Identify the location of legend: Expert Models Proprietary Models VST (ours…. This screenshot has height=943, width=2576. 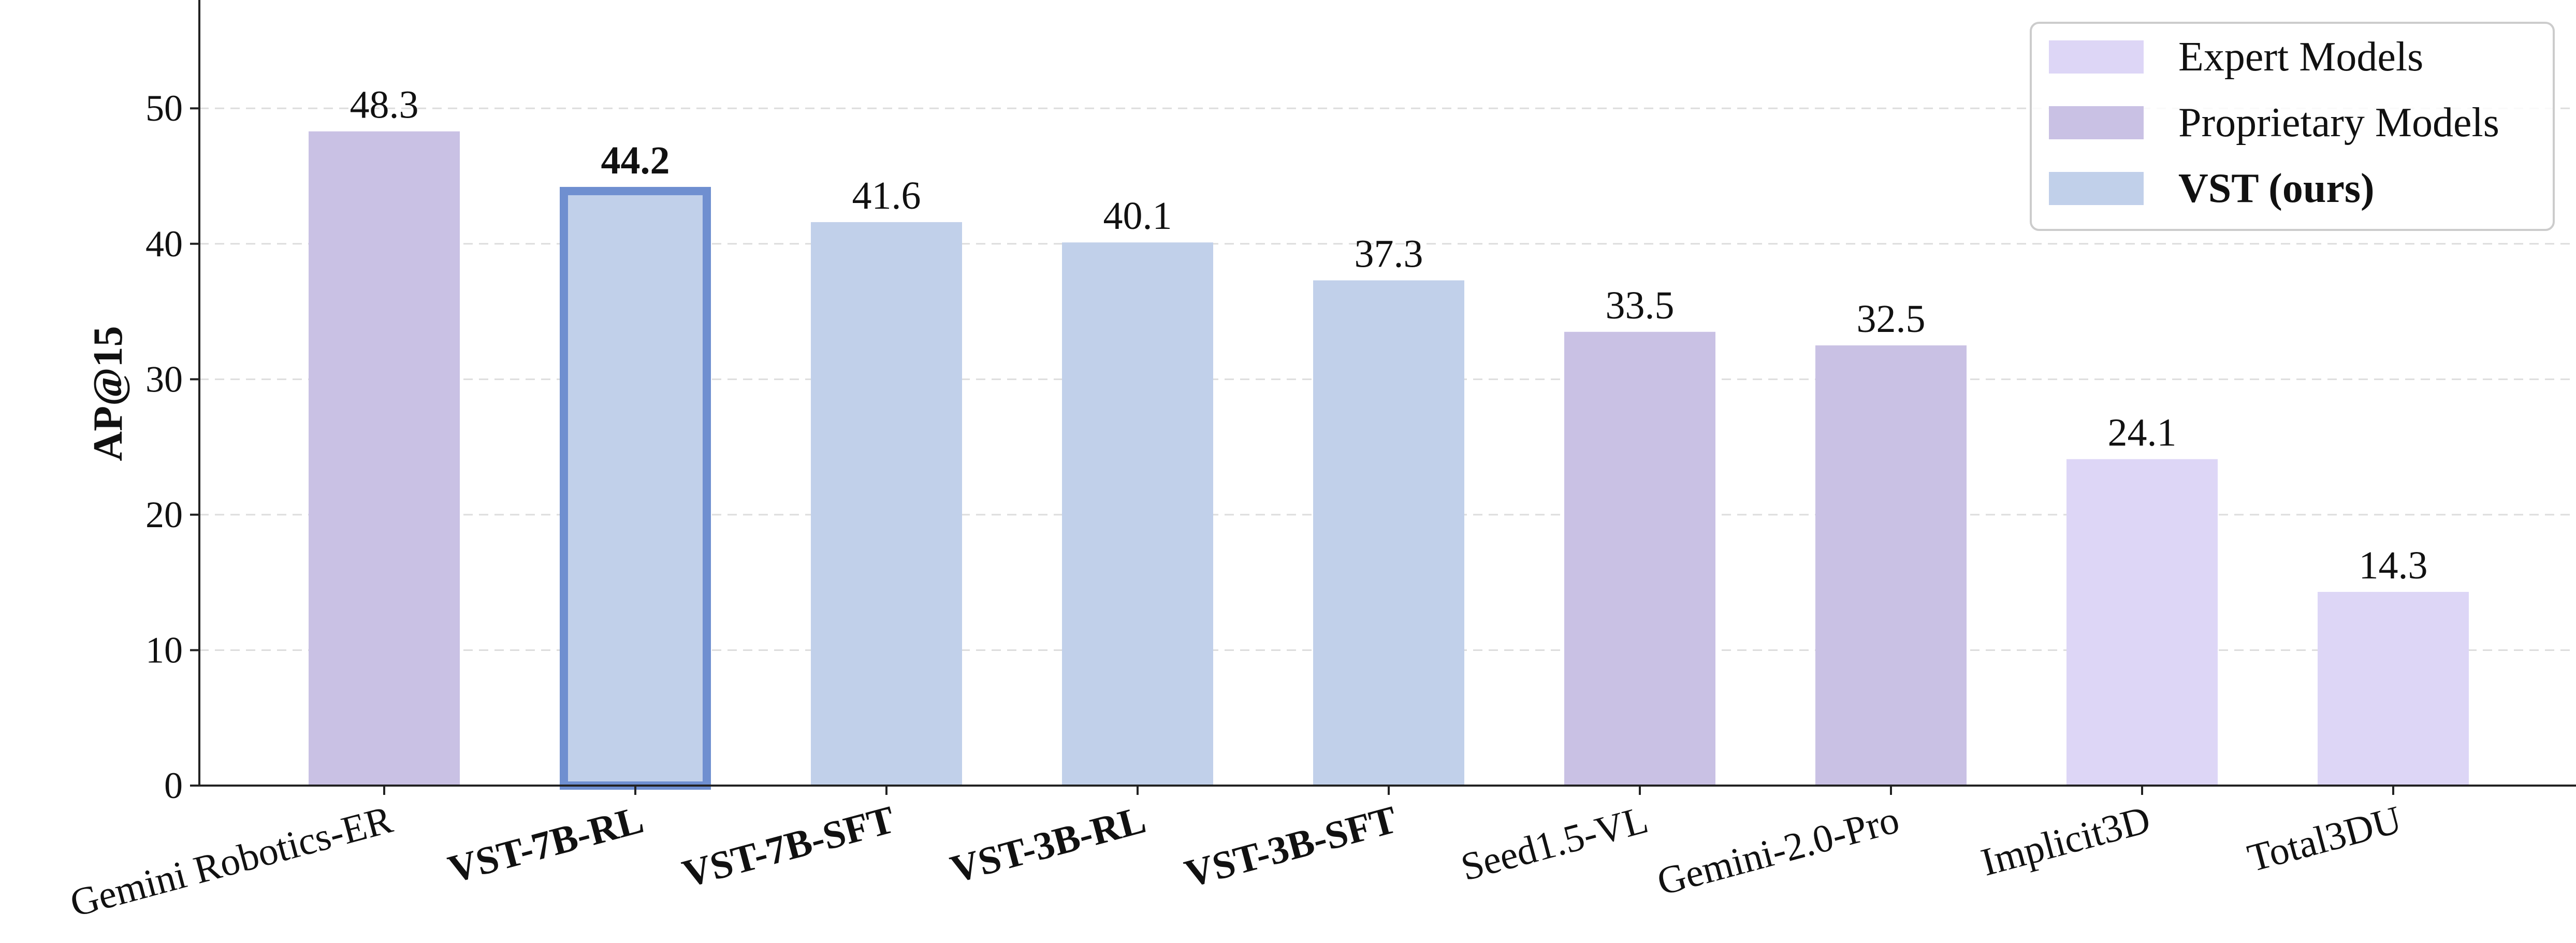
(2293, 126).